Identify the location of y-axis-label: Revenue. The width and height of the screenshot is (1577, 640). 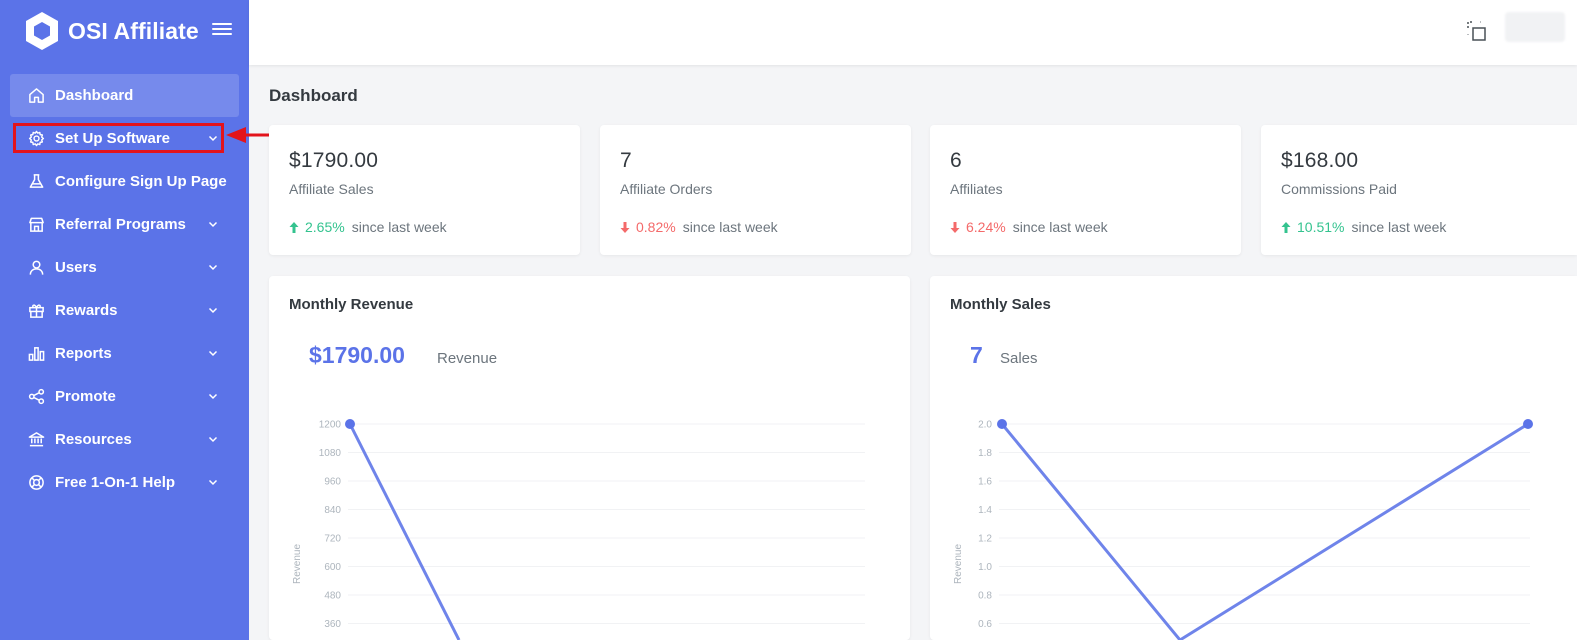
(958, 564).